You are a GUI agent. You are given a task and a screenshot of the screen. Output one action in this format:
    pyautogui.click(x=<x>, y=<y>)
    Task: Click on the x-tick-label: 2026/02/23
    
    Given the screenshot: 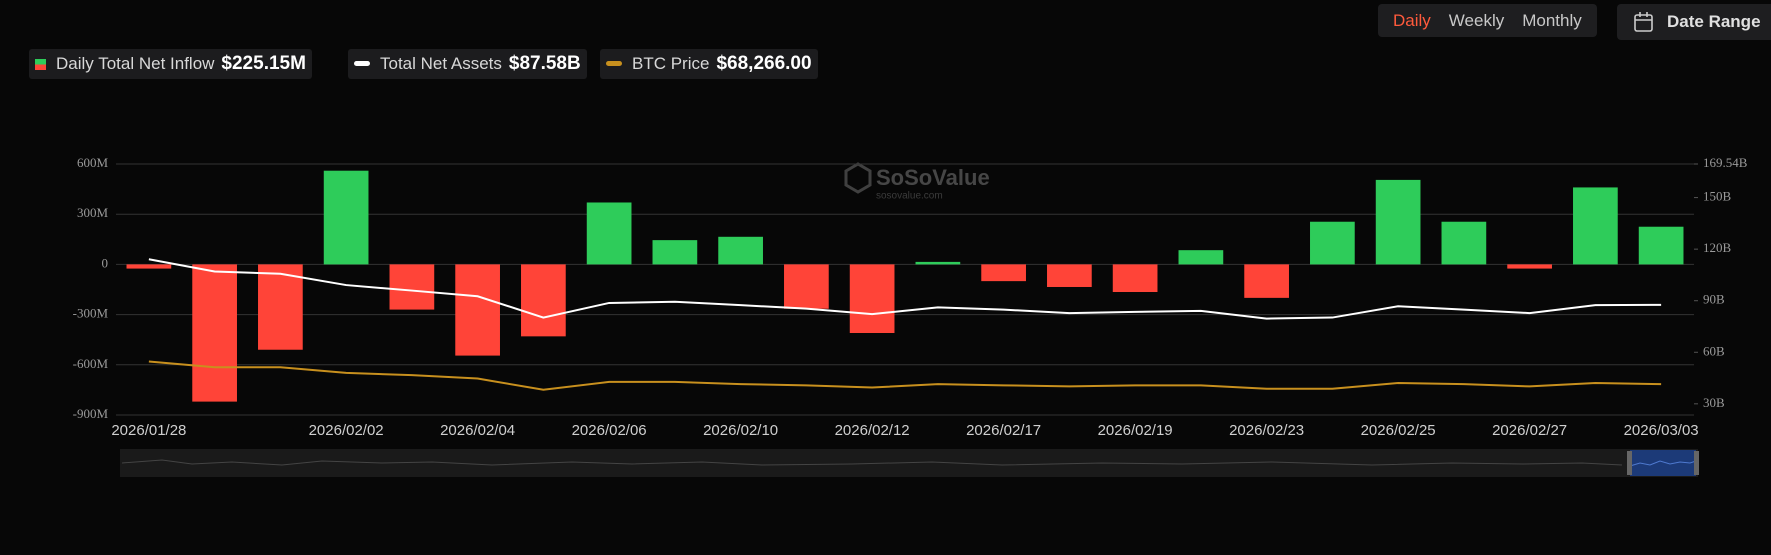 What is the action you would take?
    pyautogui.click(x=1266, y=430)
    